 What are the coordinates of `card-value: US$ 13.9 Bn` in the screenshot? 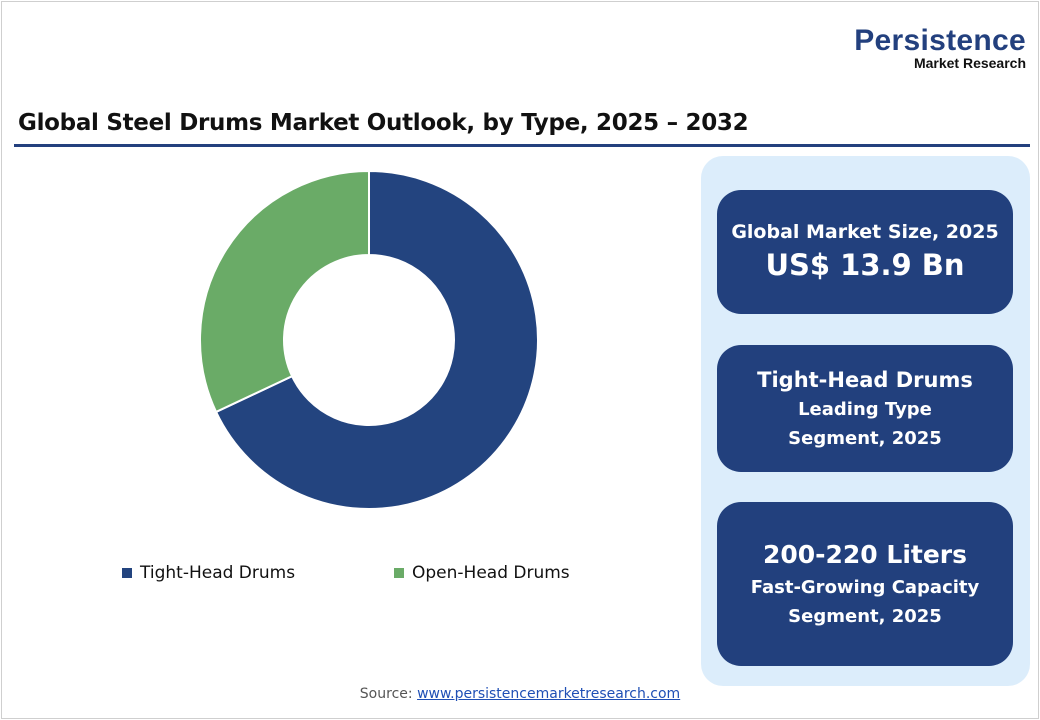 It's located at (865, 265).